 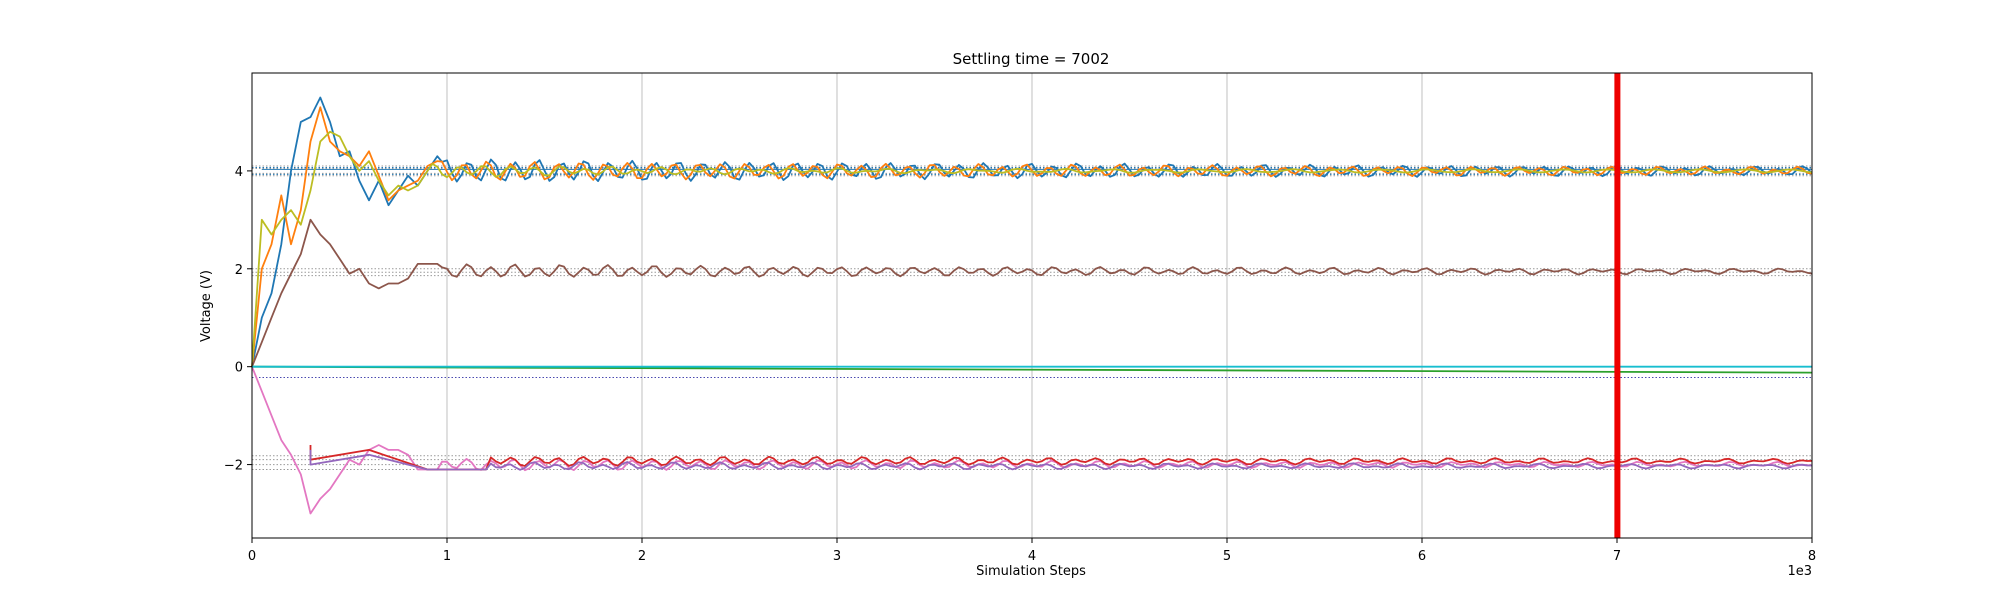 What do you see at coordinates (1227, 556) in the screenshot?
I see `x-tick-label: 5` at bounding box center [1227, 556].